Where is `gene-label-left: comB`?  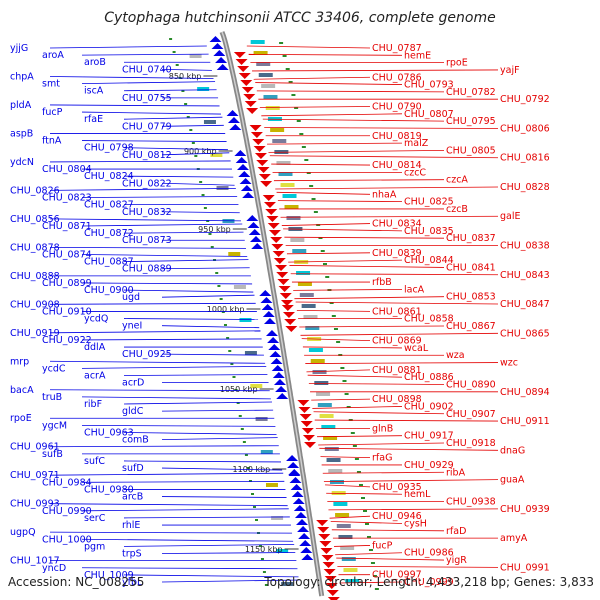 gene-label-left: comB is located at coordinates (135, 440).